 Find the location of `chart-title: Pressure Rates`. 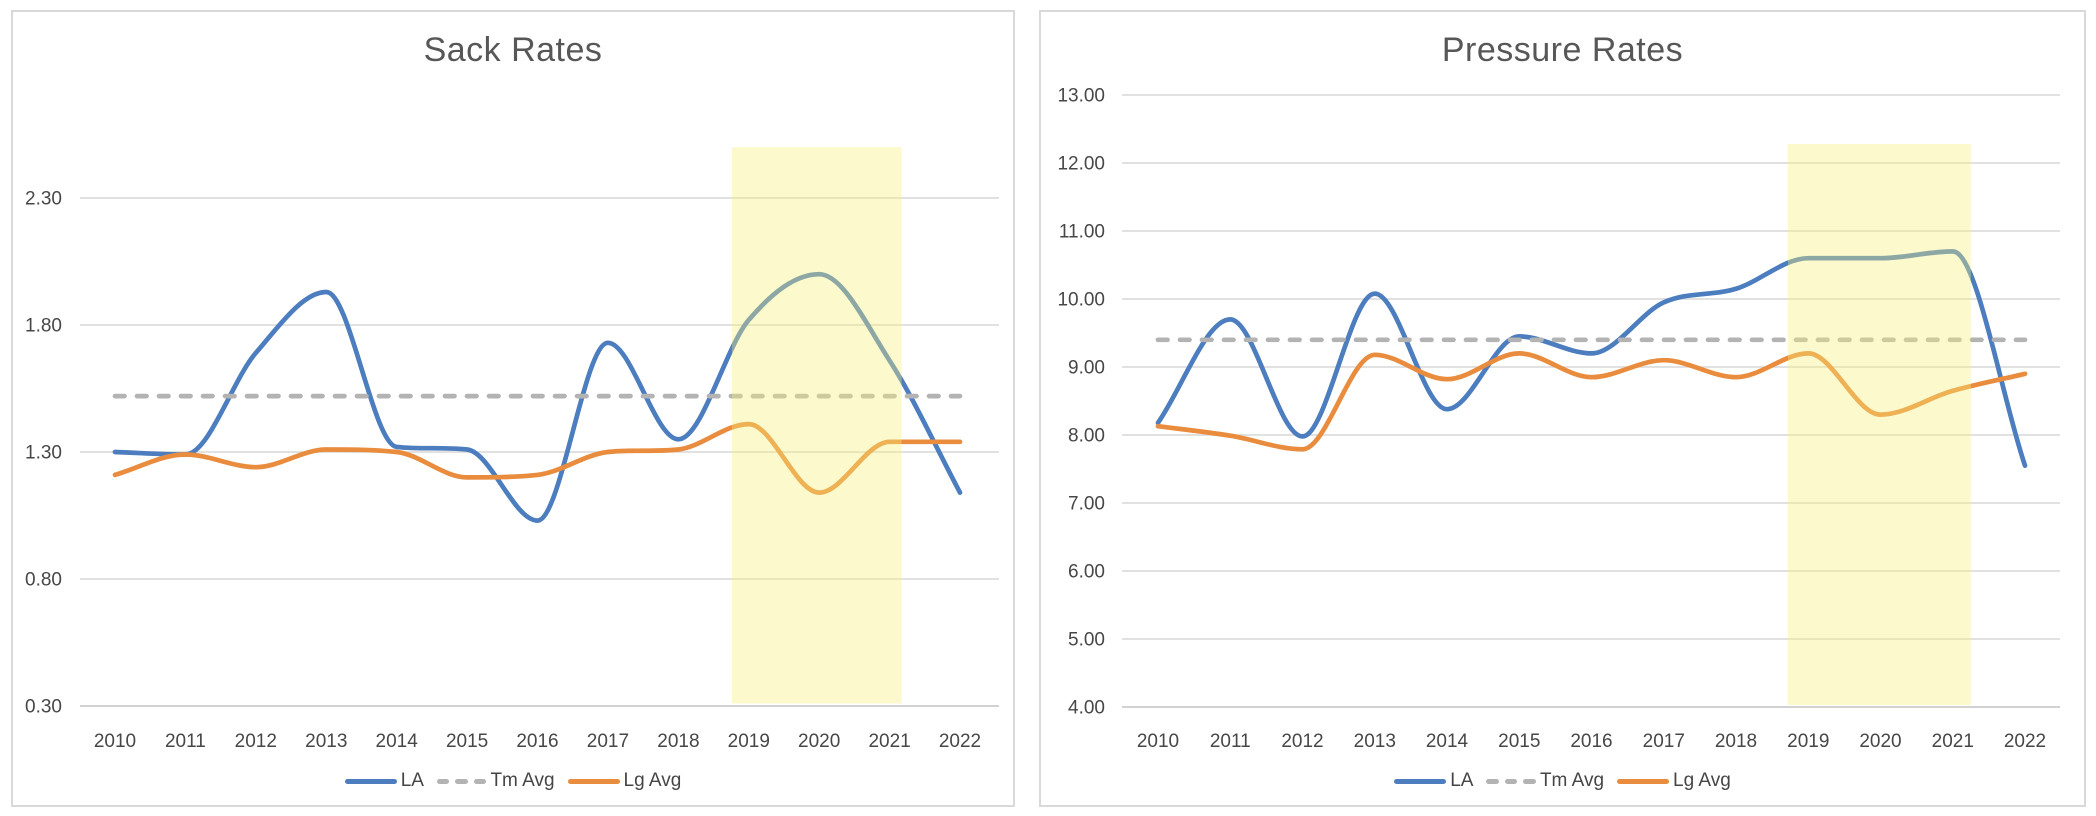

chart-title: Pressure Rates is located at coordinates (1562, 50).